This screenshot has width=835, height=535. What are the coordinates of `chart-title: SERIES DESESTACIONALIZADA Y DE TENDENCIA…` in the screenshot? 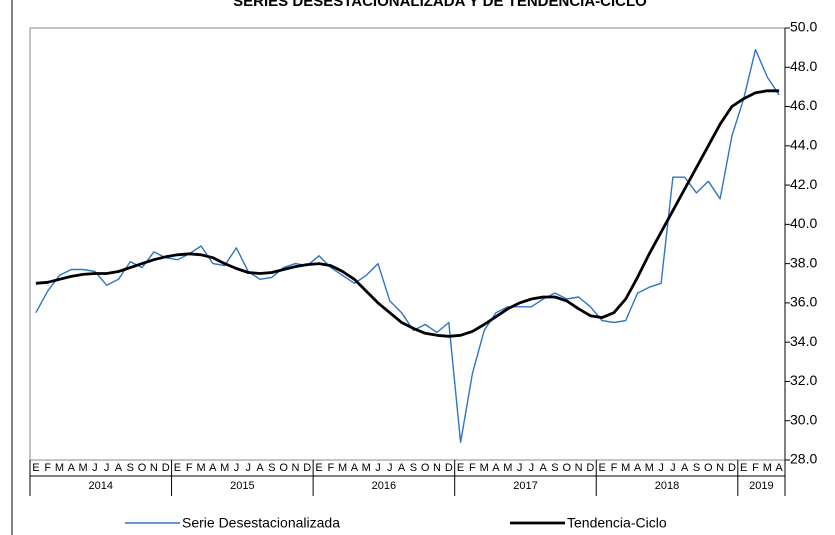 It's located at (440, 5).